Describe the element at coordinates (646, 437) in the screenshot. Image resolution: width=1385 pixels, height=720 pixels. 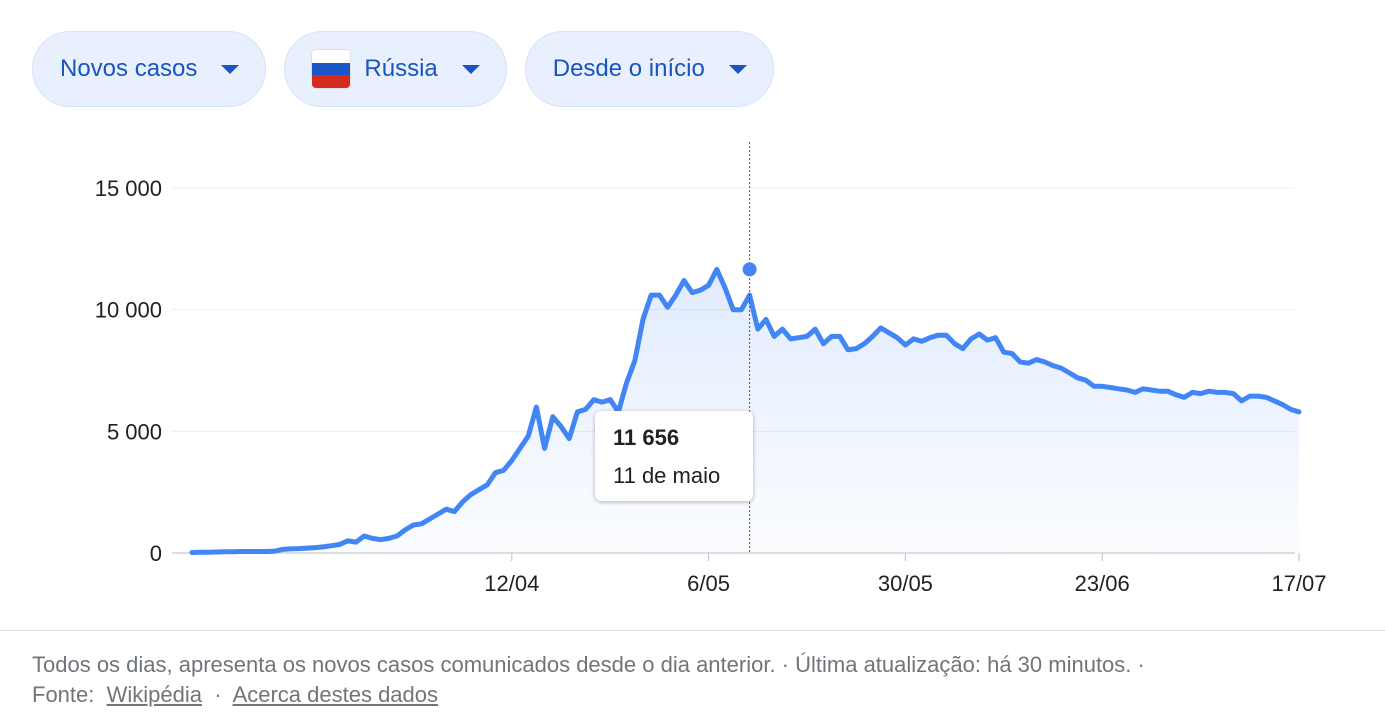
I see `tooltip-value: 11 656` at that location.